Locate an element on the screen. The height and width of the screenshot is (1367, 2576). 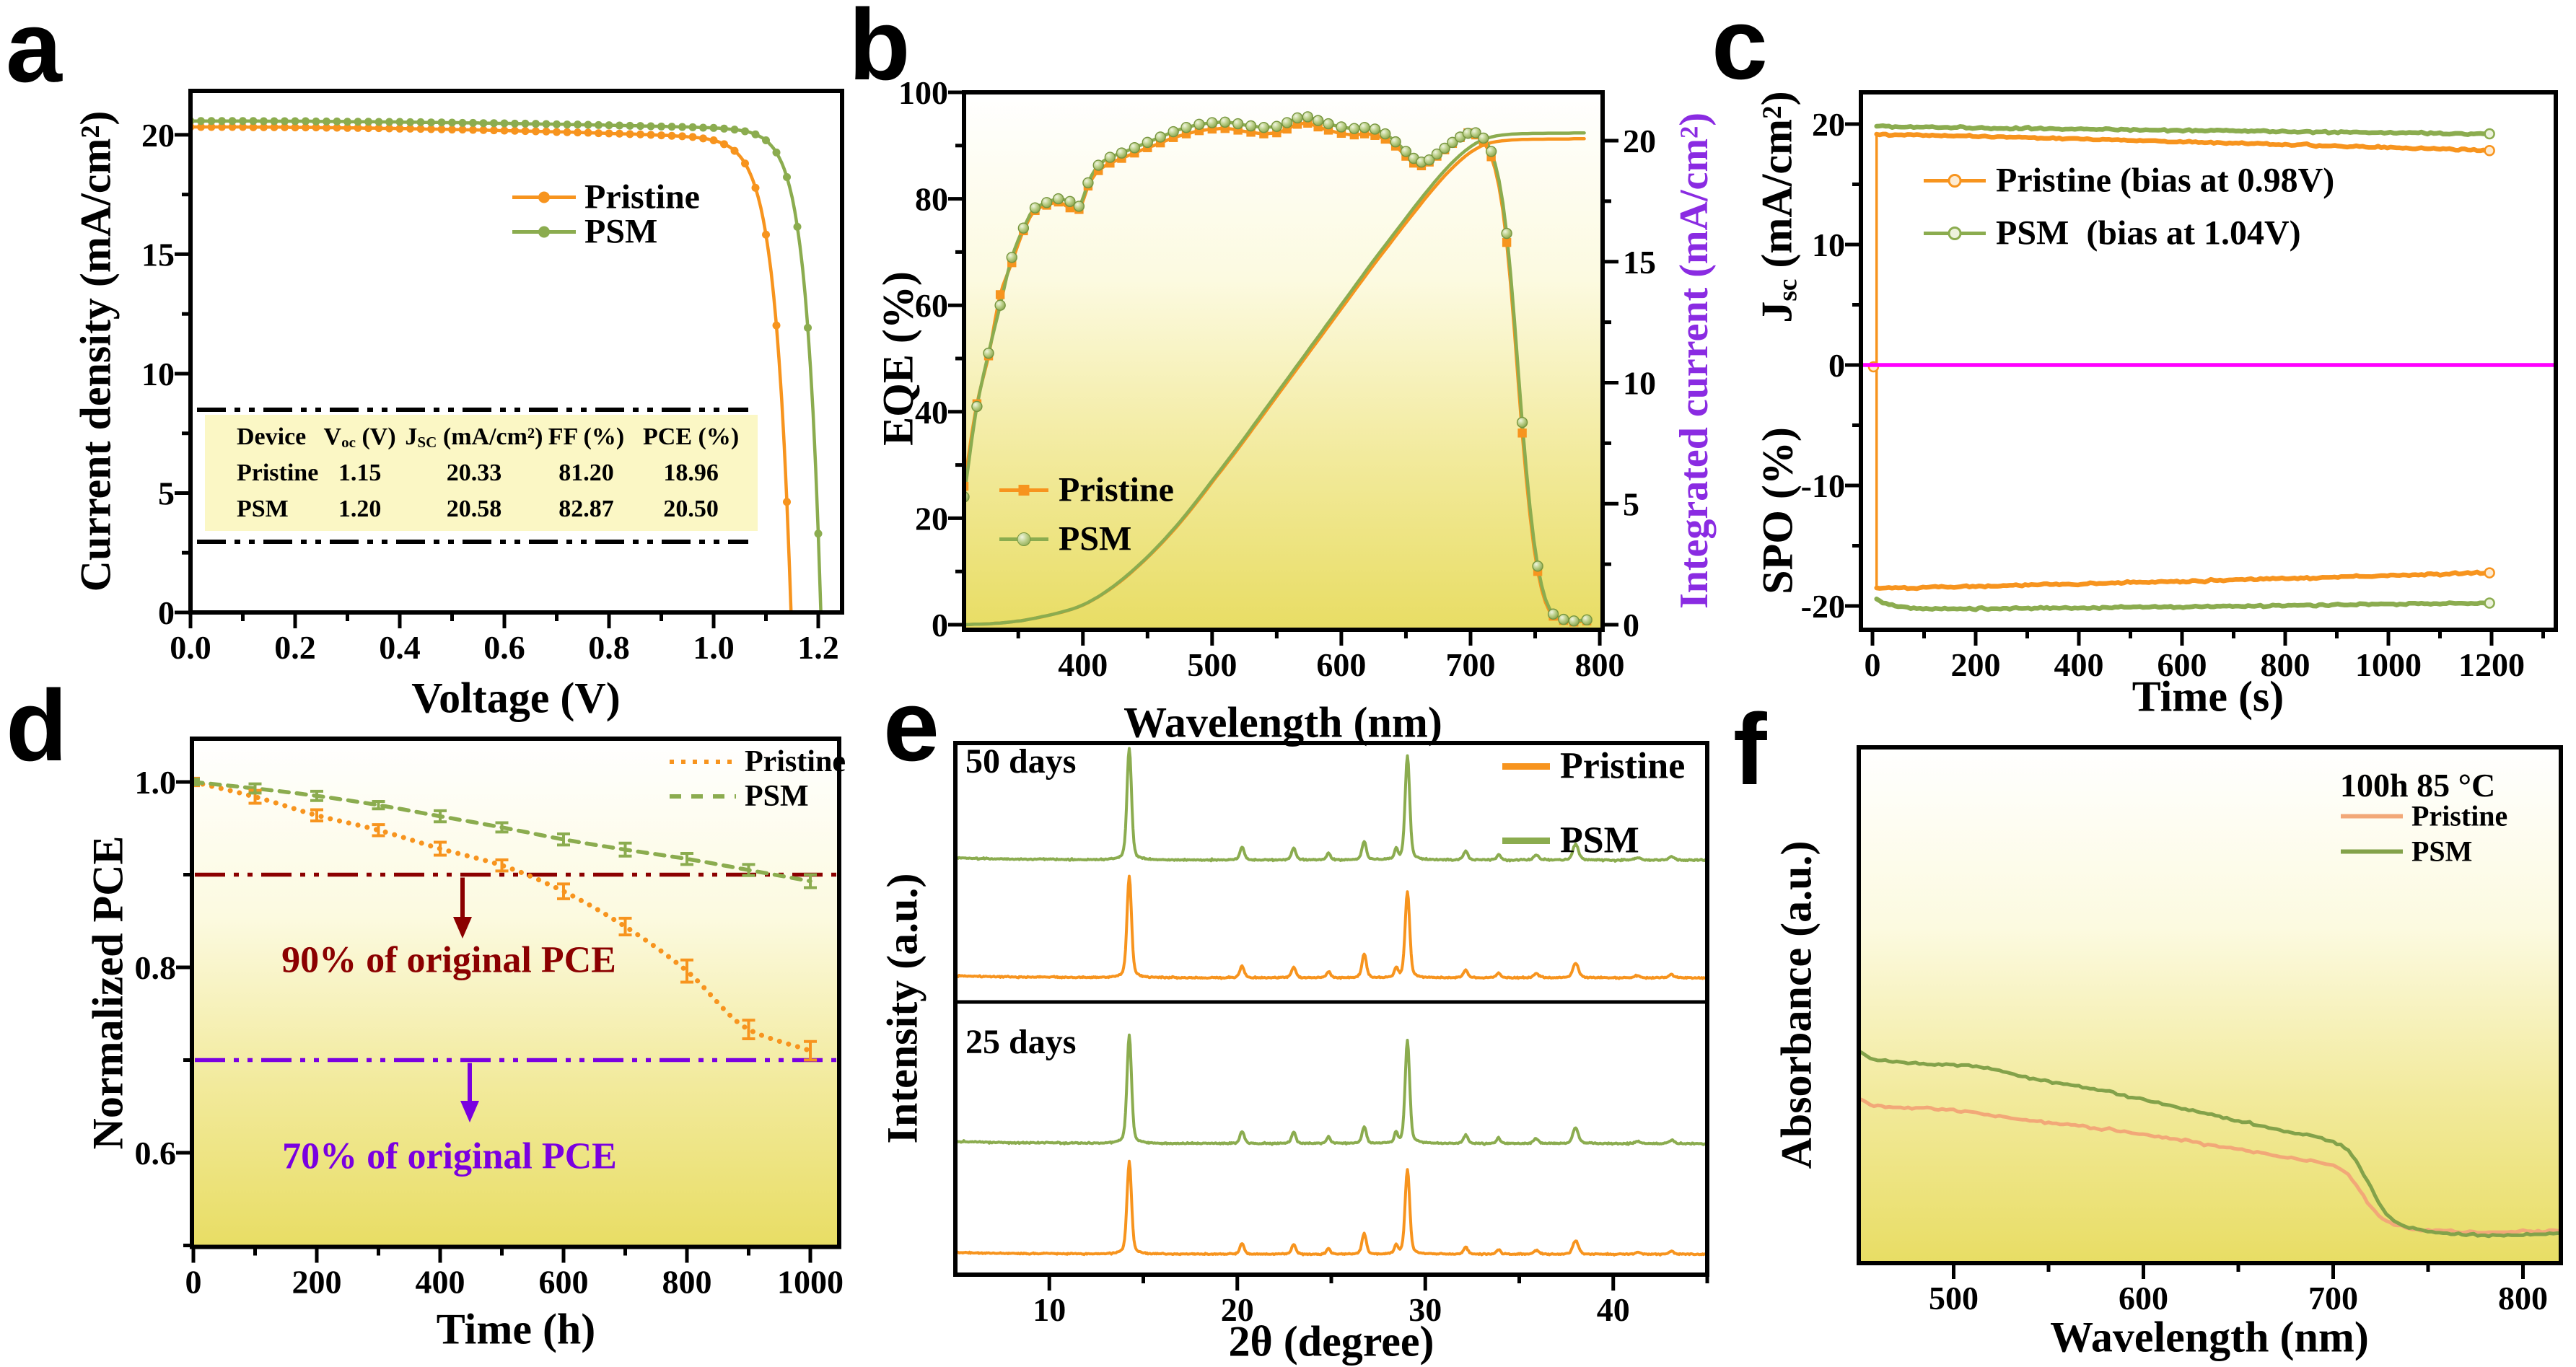
tick-label: 0.4 is located at coordinates (400, 647).